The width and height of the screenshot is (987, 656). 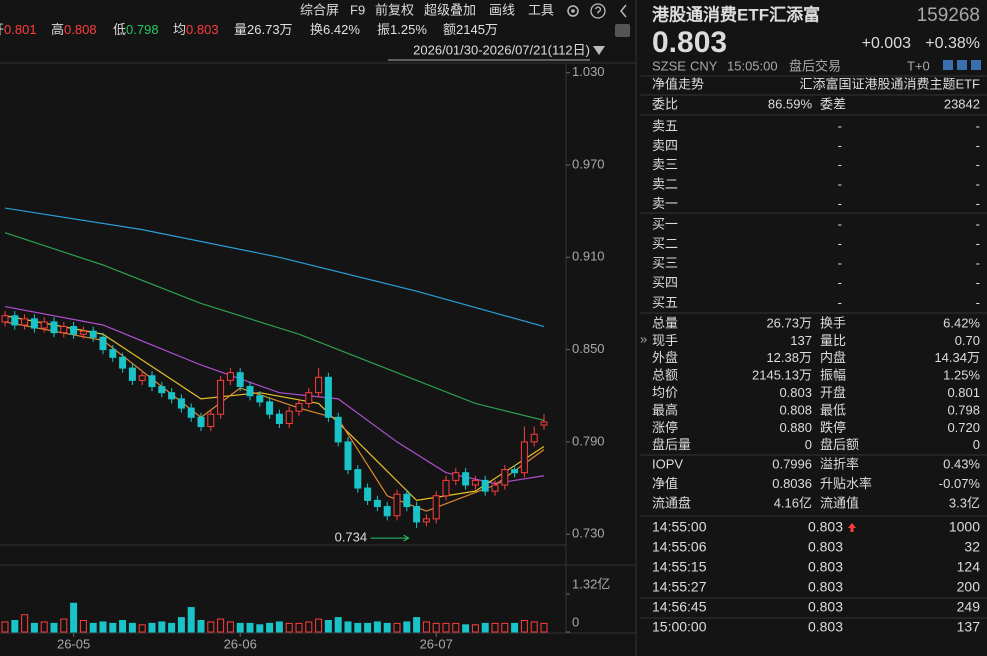 I want to click on help-icon, so click(x=598, y=11).